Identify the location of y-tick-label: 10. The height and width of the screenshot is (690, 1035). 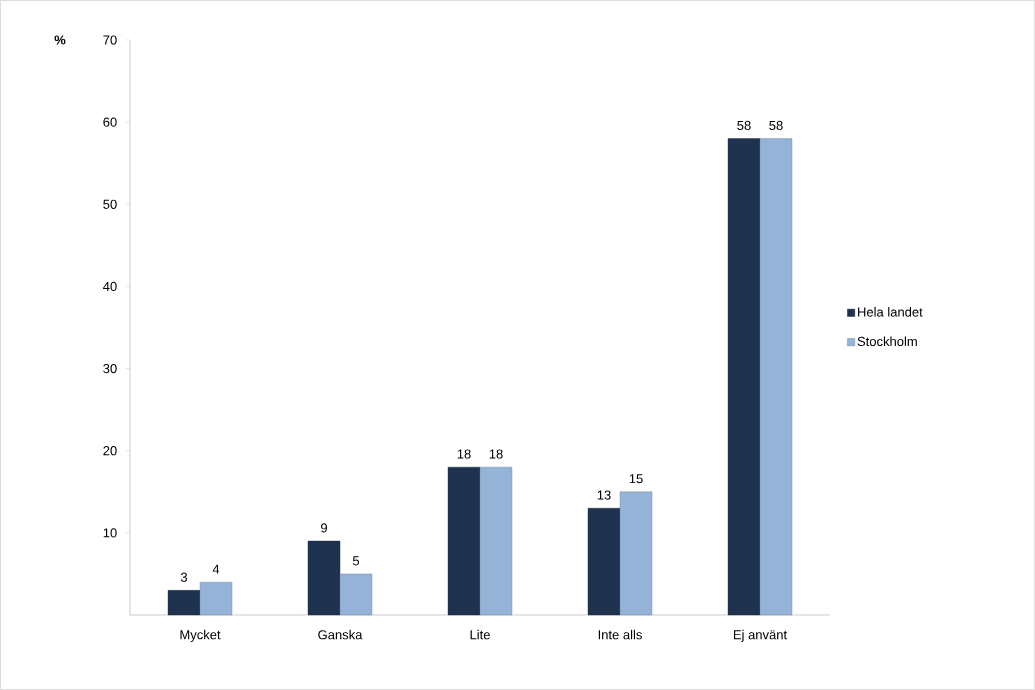
(110, 533).